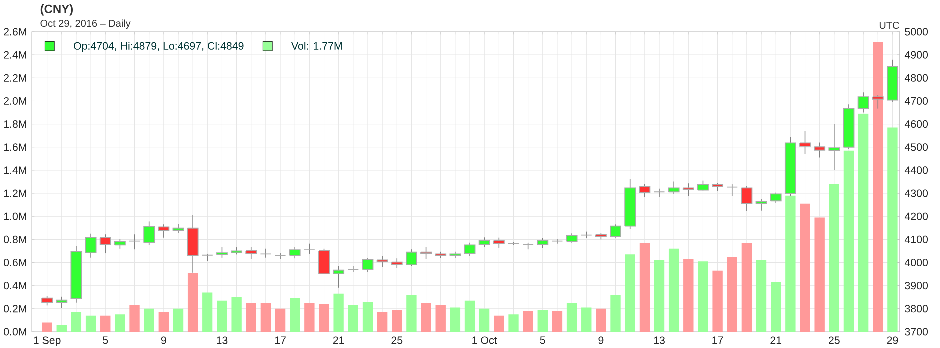 This screenshot has width=940, height=348. Describe the element at coordinates (317, 46) in the screenshot. I see `legend-label: Vol: 1.77M` at that location.